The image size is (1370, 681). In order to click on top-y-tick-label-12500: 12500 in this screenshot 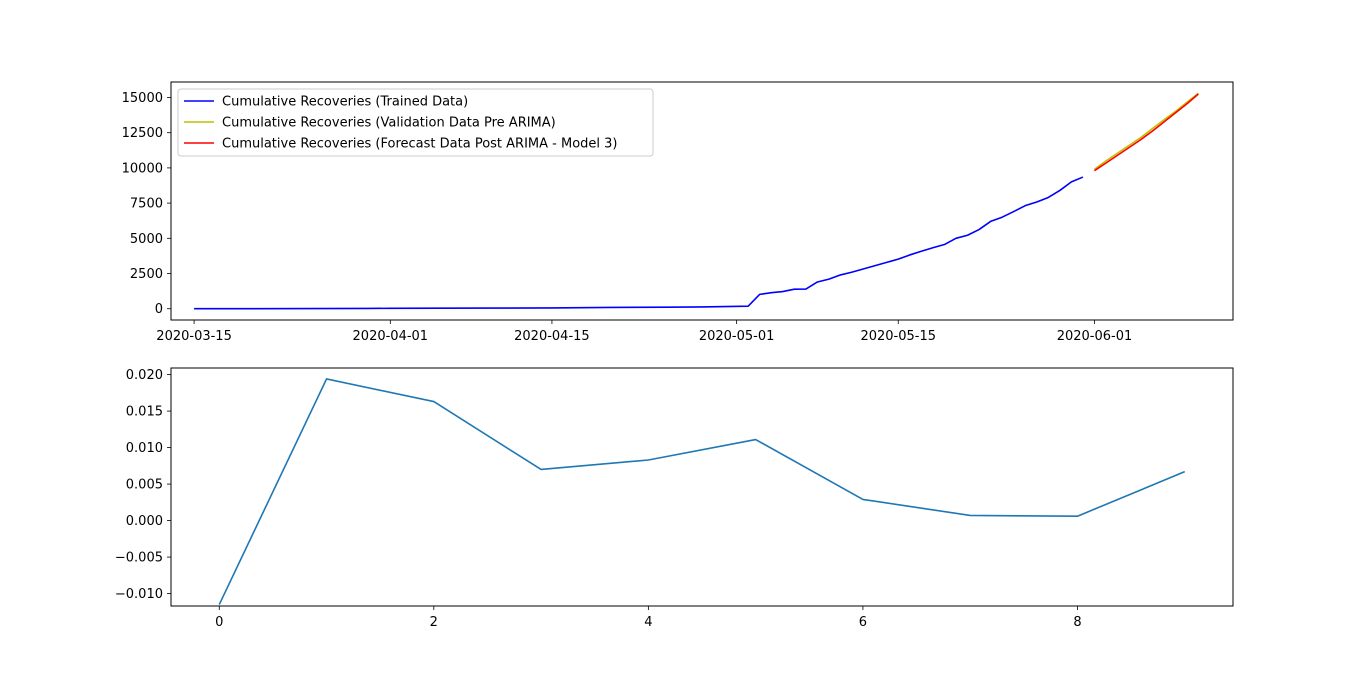, I will do `click(142, 133)`.